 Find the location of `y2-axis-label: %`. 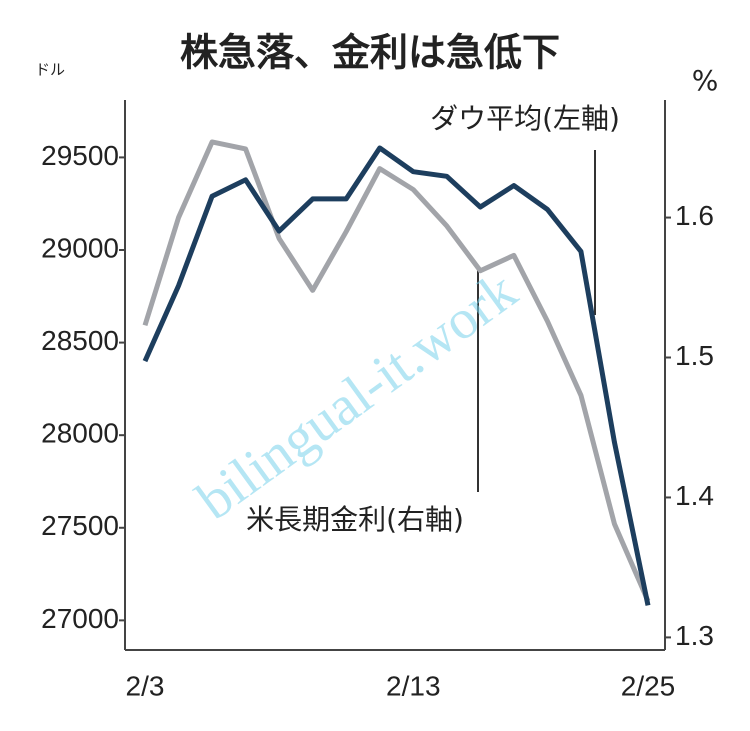

y2-axis-label: % is located at coordinates (705, 80).